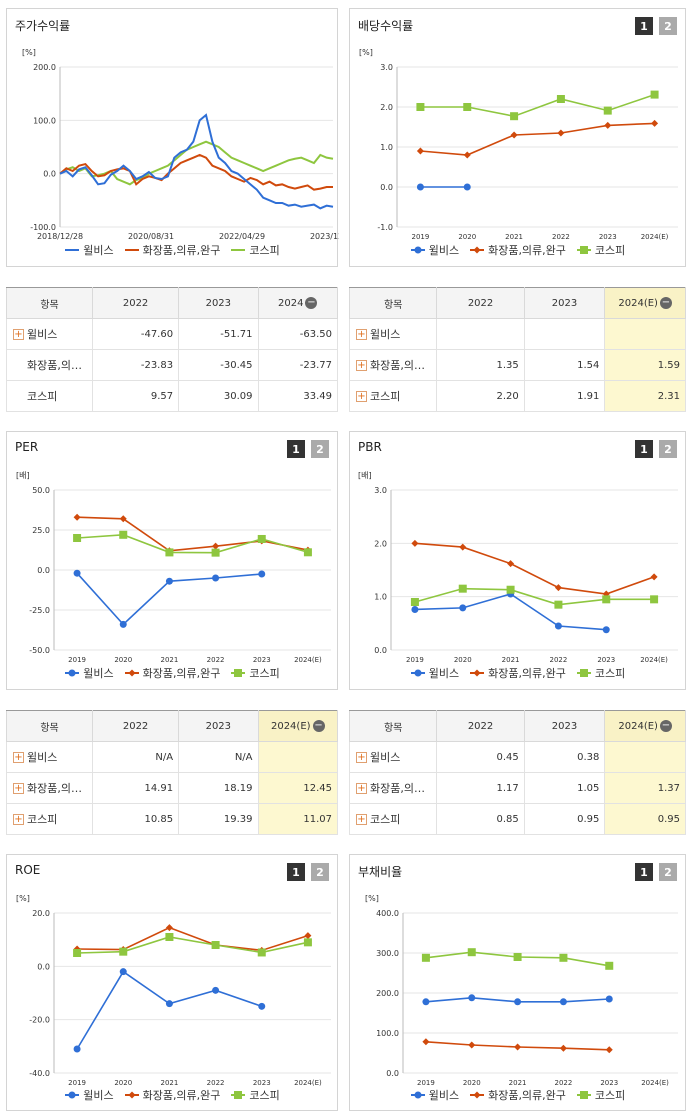 The height and width of the screenshot is (1115, 691). Describe the element at coordinates (387, 913) in the screenshot. I see `y-tick-label: 400.0` at that location.